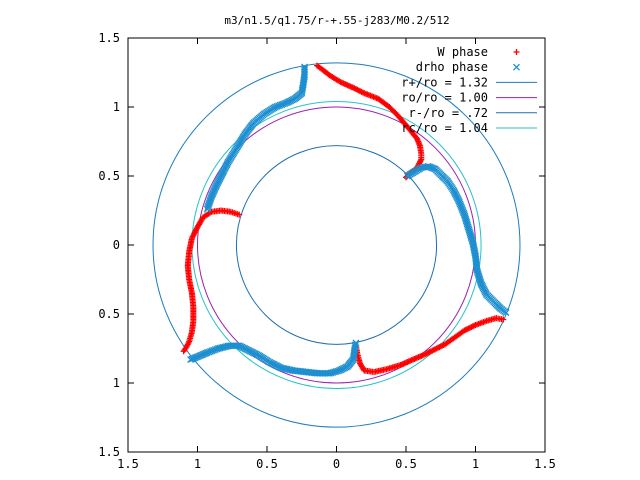 The width and height of the screenshot is (640, 480). Describe the element at coordinates (448, 113) in the screenshot. I see `legend-label: r-/ro = .72` at that location.